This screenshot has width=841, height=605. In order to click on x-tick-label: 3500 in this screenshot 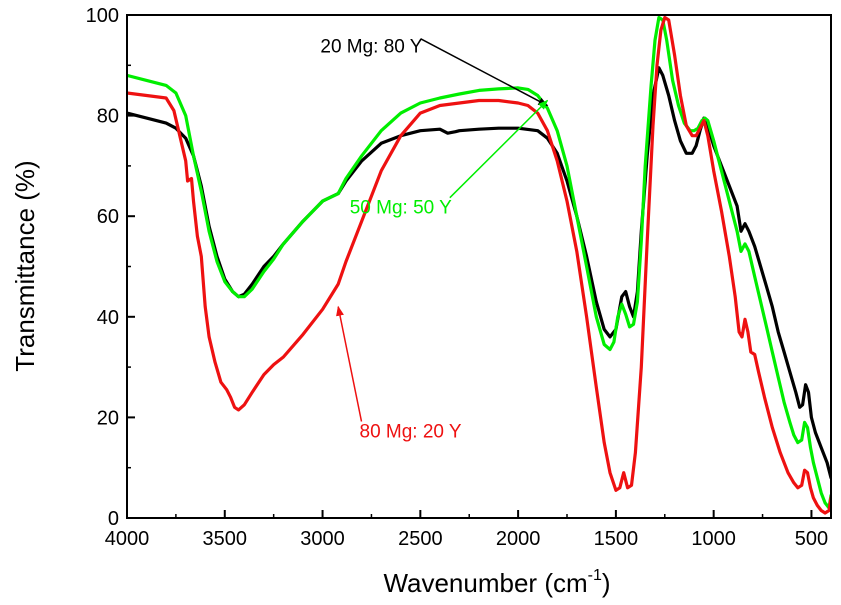, I will do `click(225, 539)`.